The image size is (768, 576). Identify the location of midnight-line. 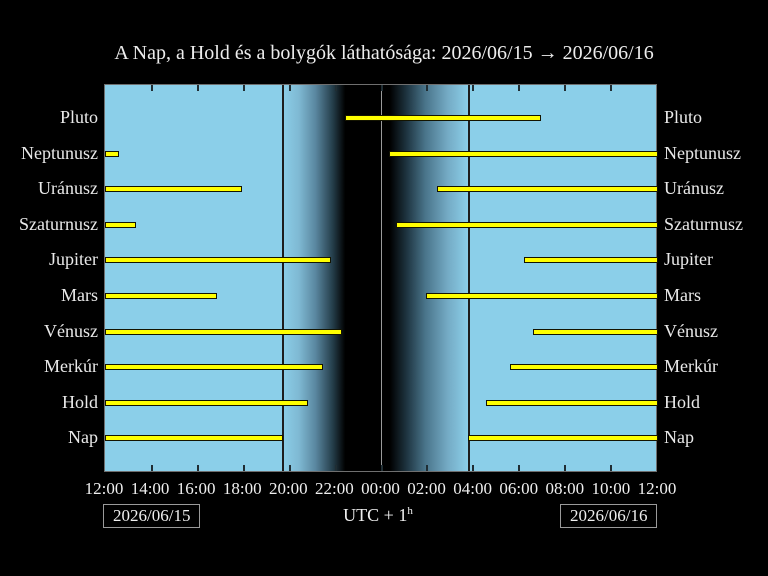
(381, 278).